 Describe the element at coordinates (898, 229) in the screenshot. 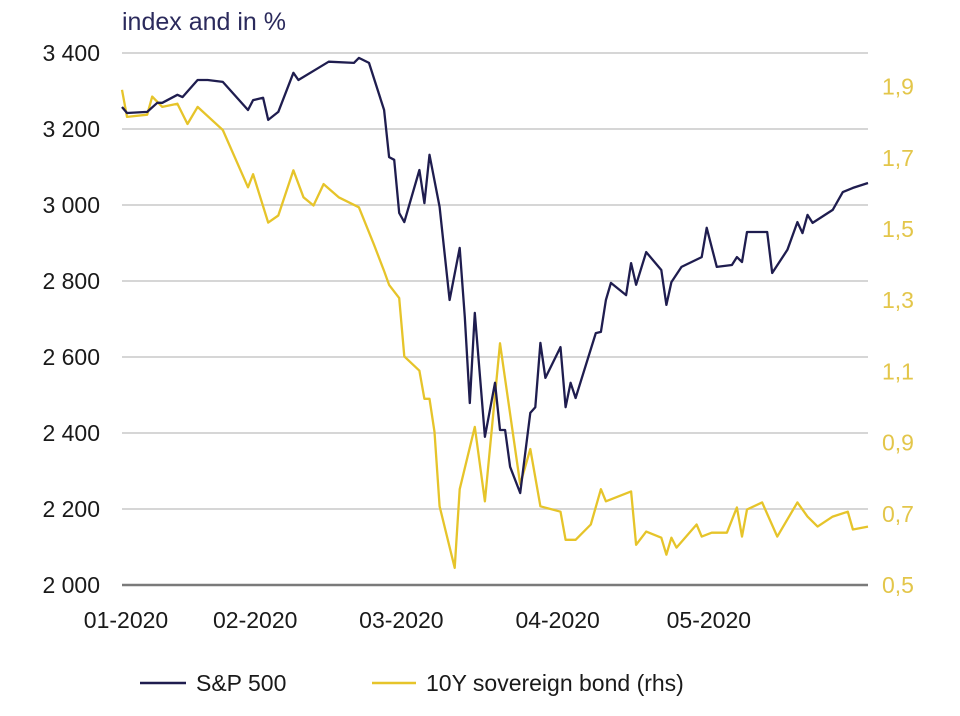

I see `right-tick-label: 1,5` at that location.